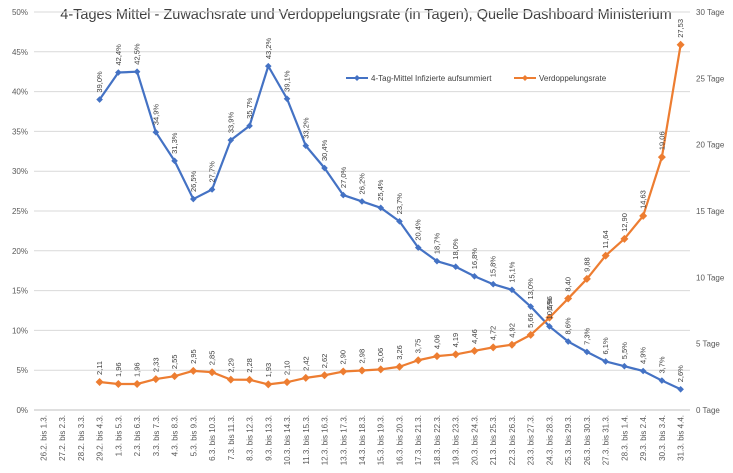 The width and height of the screenshot is (733, 473). What do you see at coordinates (418, 346) in the screenshot?
I see `data-label: 3,75` at bounding box center [418, 346].